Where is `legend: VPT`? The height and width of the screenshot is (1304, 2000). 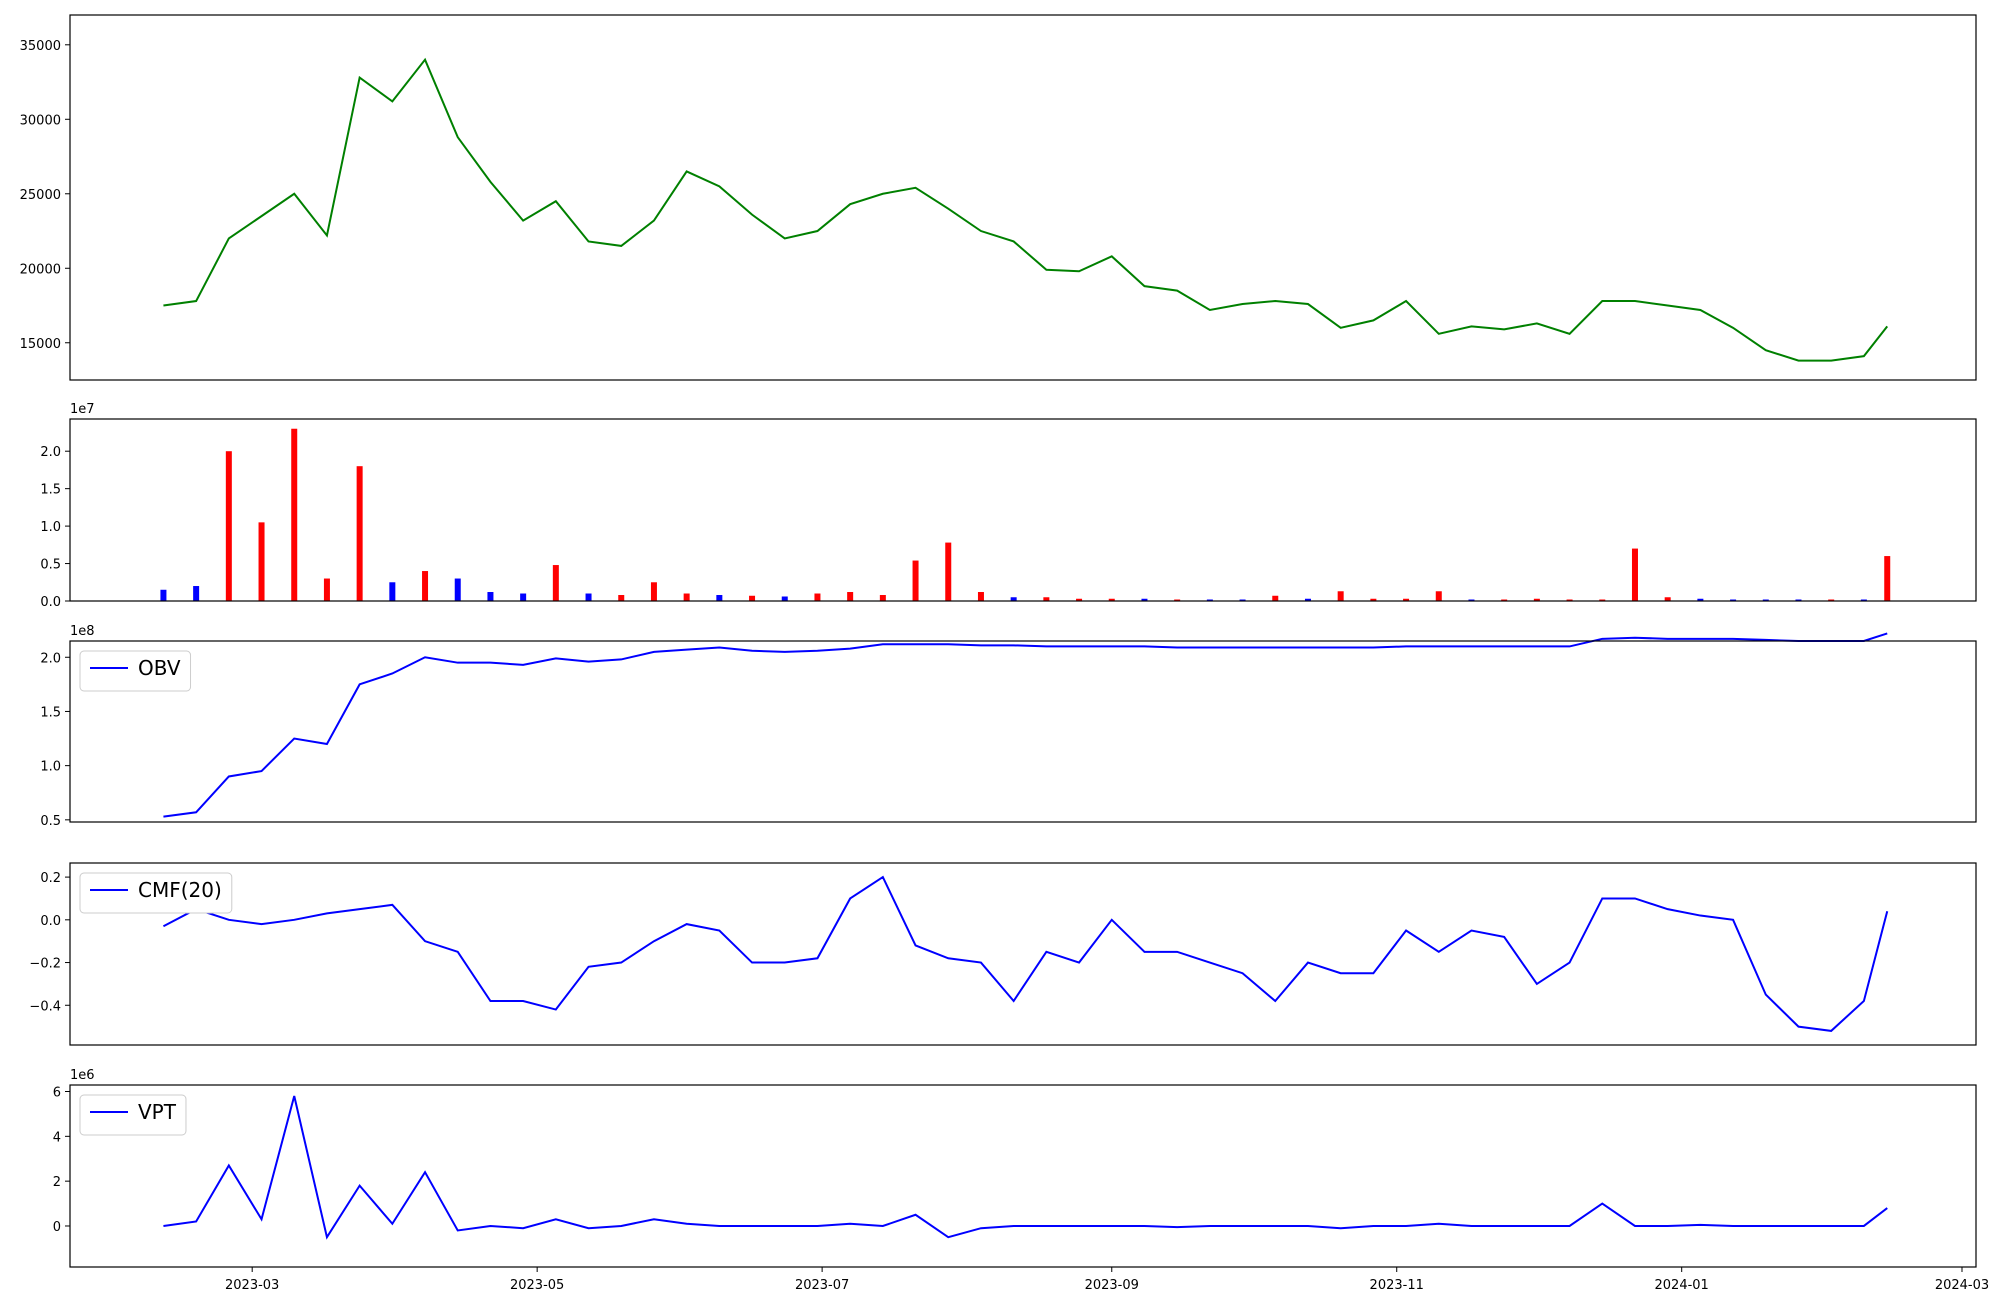
legend: VPT is located at coordinates (133, 1115).